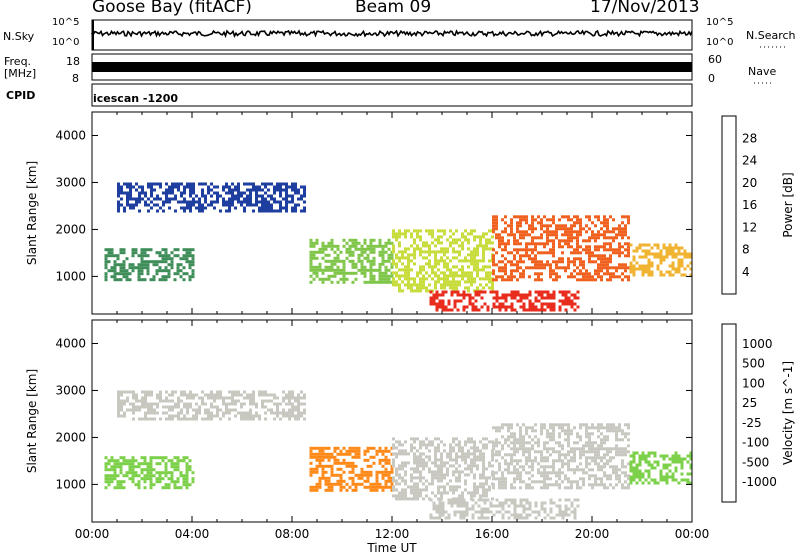 The width and height of the screenshot is (800, 554). Describe the element at coordinates (70, 437) in the screenshot. I see `y-tick-label: 2000` at that location.